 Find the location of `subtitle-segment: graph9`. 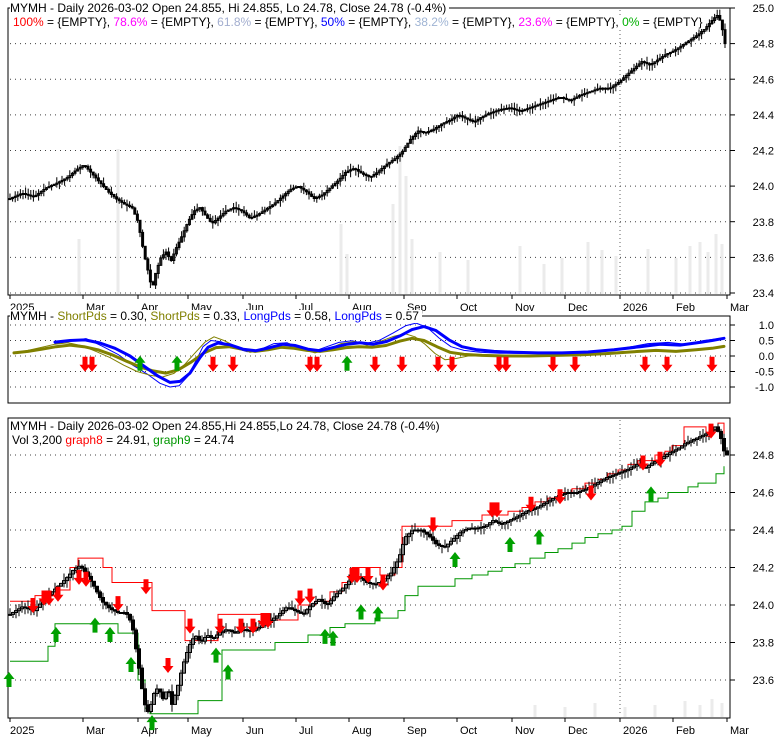

subtitle-segment: graph9 is located at coordinates (172, 440).